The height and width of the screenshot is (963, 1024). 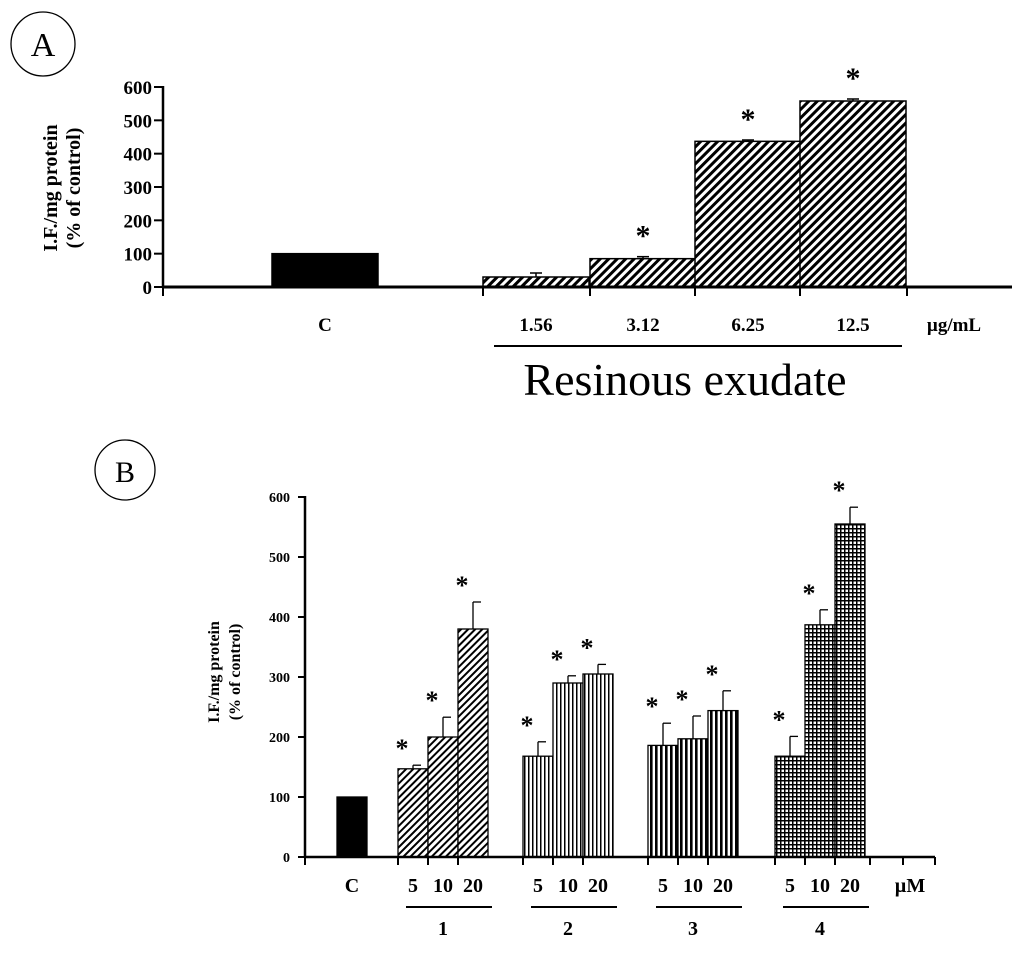 I want to click on panel-a-ytick-label: 400, so click(x=138, y=155).